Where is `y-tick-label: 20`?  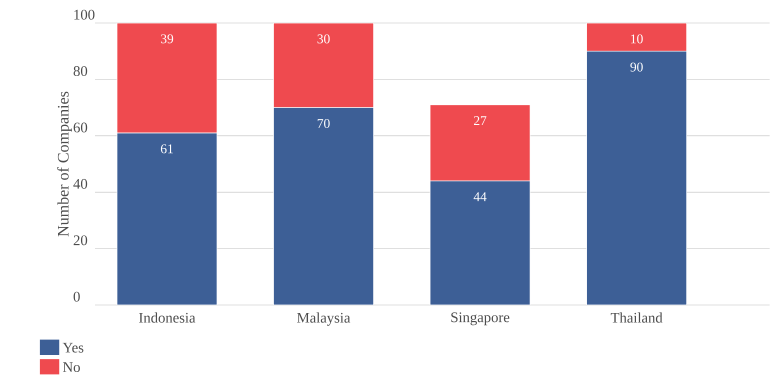
y-tick-label: 20 is located at coordinates (81, 240).